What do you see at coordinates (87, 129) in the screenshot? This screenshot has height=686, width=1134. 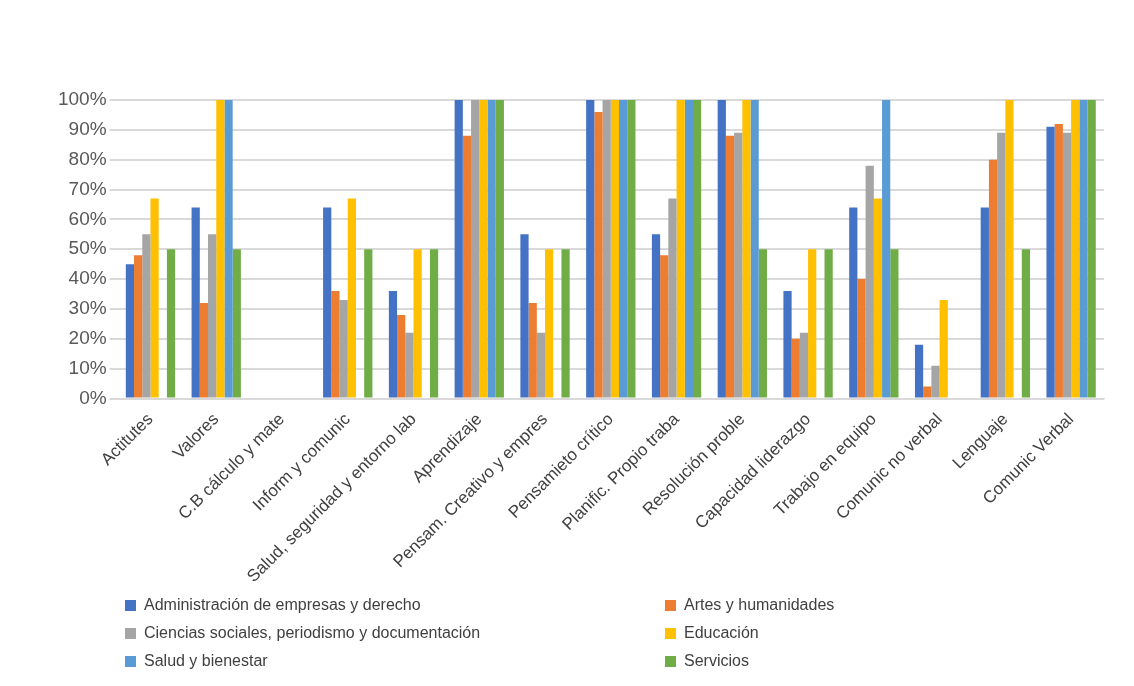 I see `y-tick-label: 90%` at bounding box center [87, 129].